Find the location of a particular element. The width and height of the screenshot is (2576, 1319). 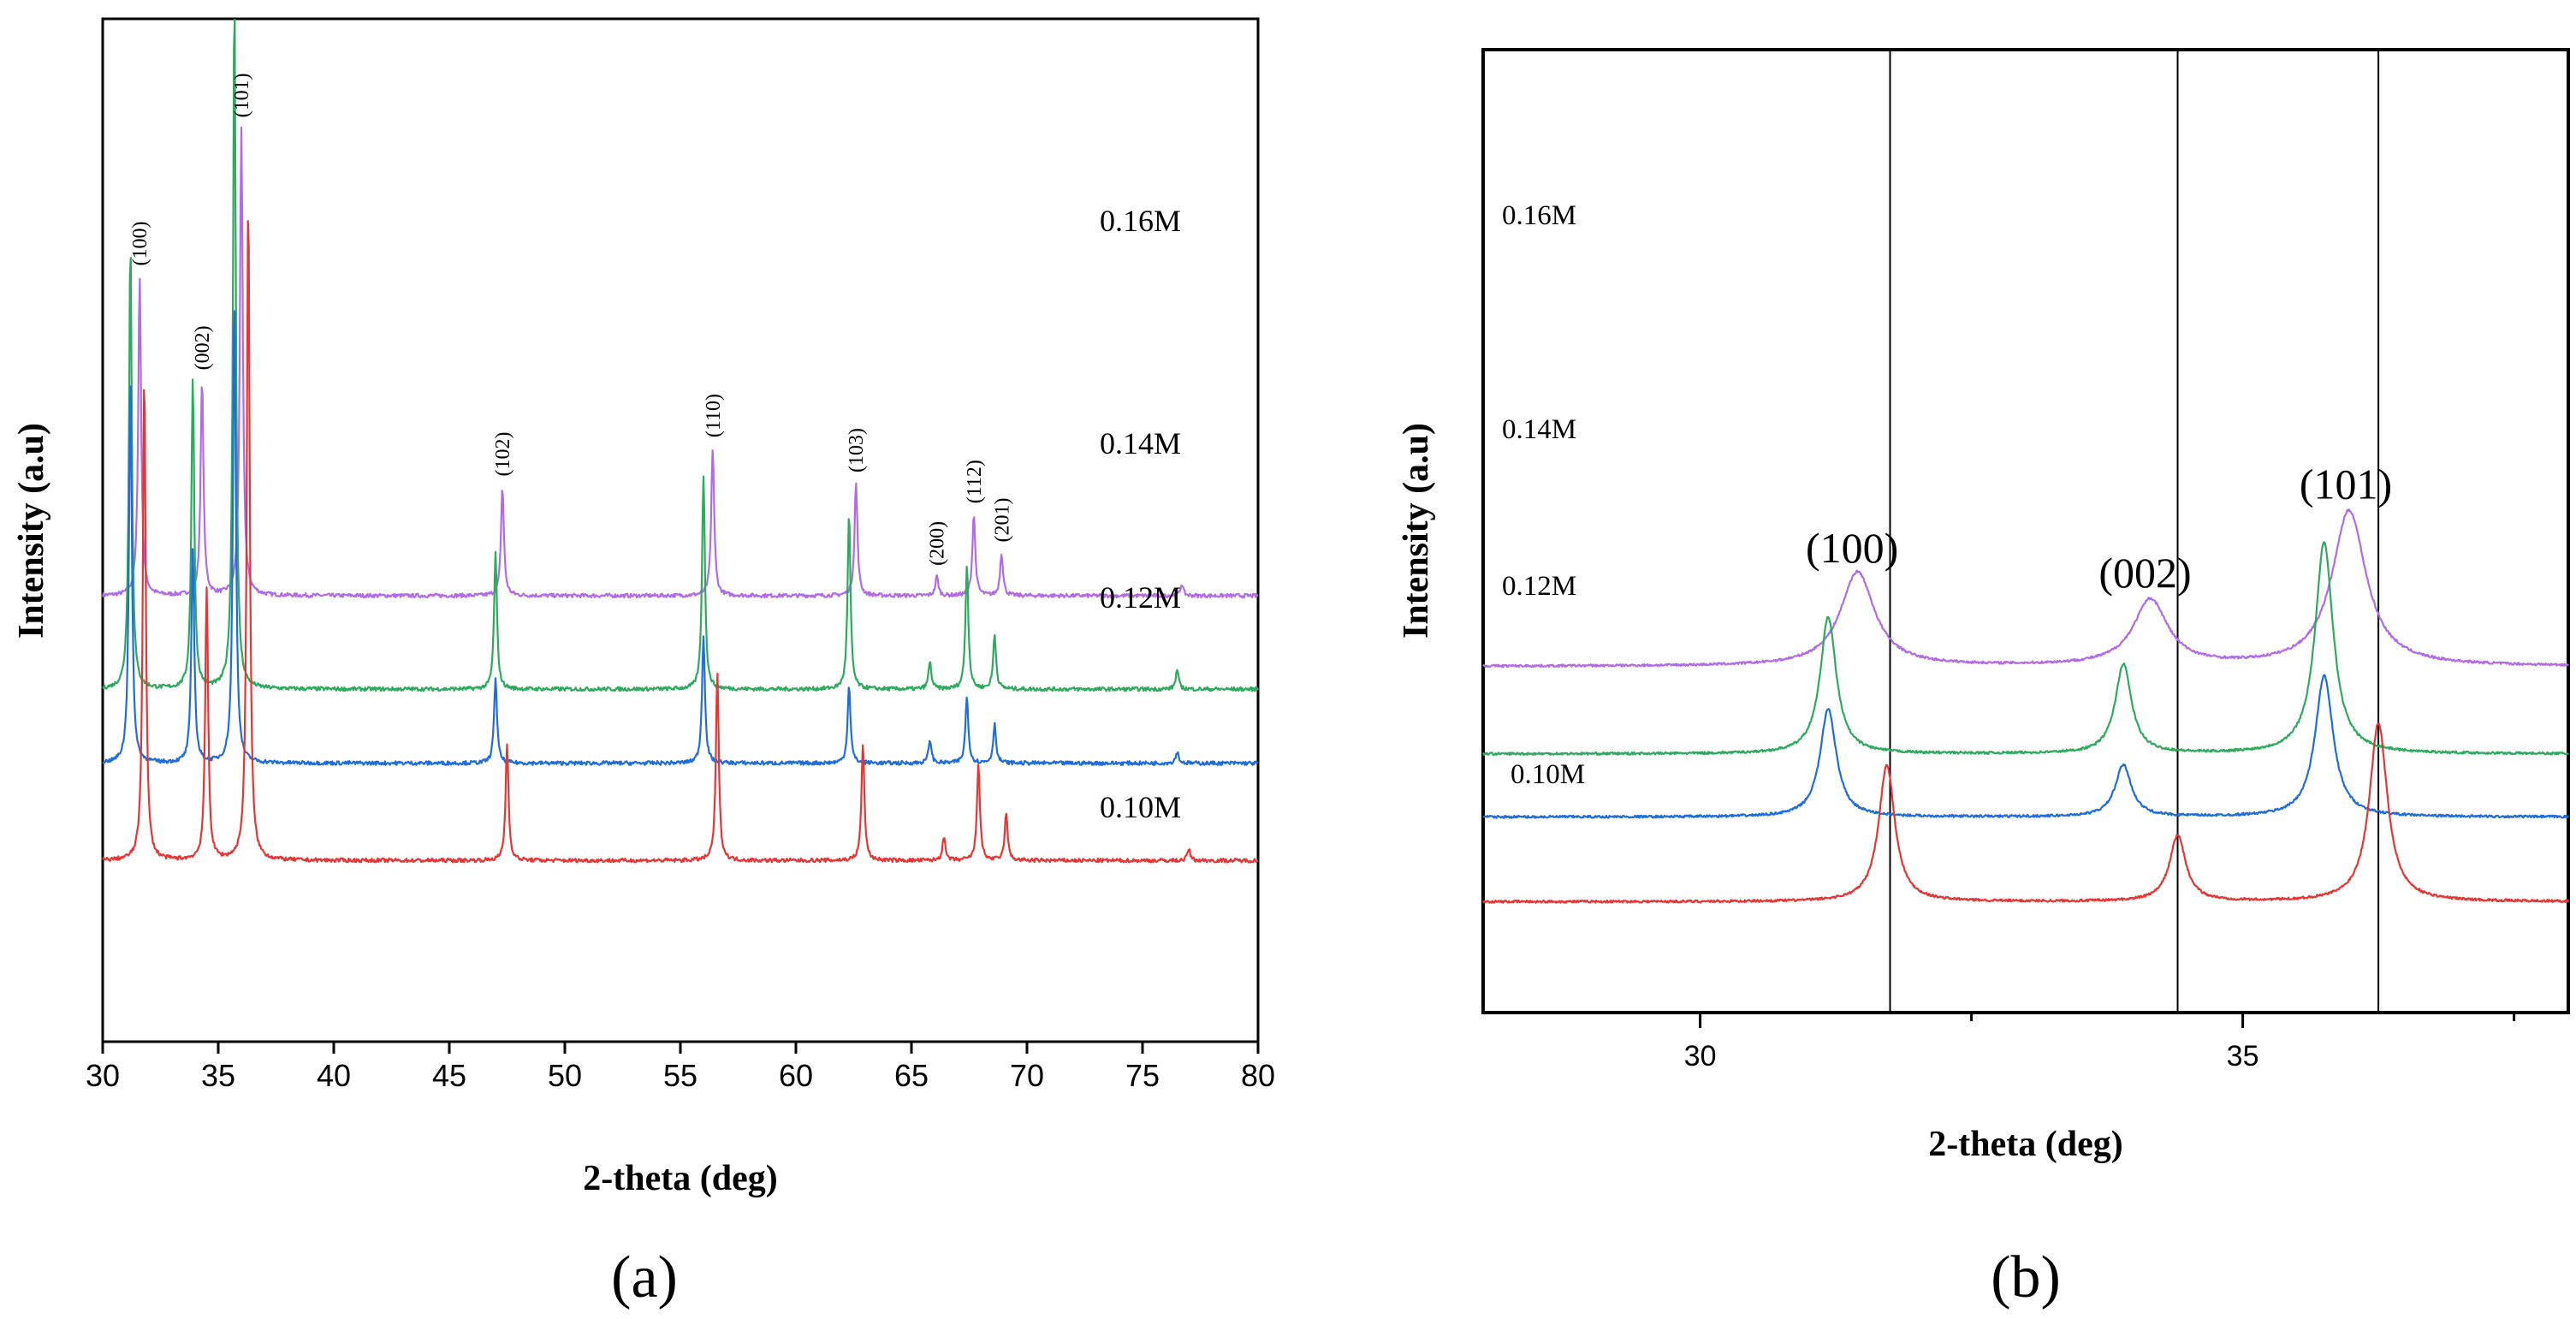

panel-b-y-axis-title: Intensity (a.u) is located at coordinates (1416, 531).